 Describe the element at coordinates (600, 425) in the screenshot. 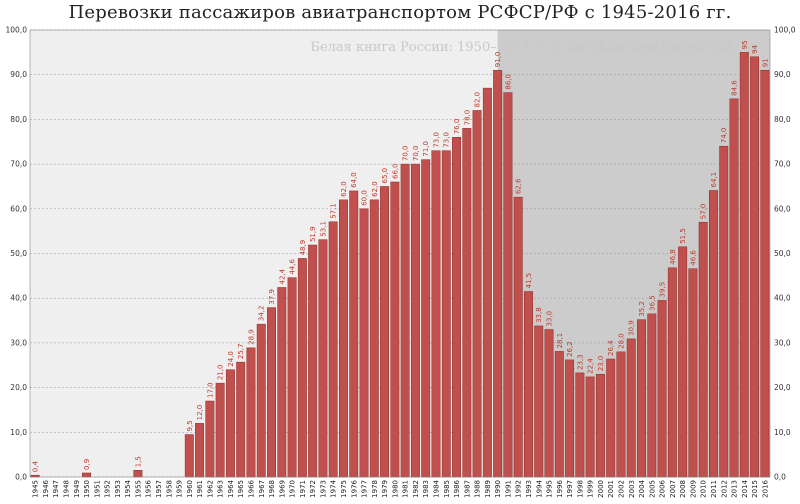

I see `bar-2000` at that location.